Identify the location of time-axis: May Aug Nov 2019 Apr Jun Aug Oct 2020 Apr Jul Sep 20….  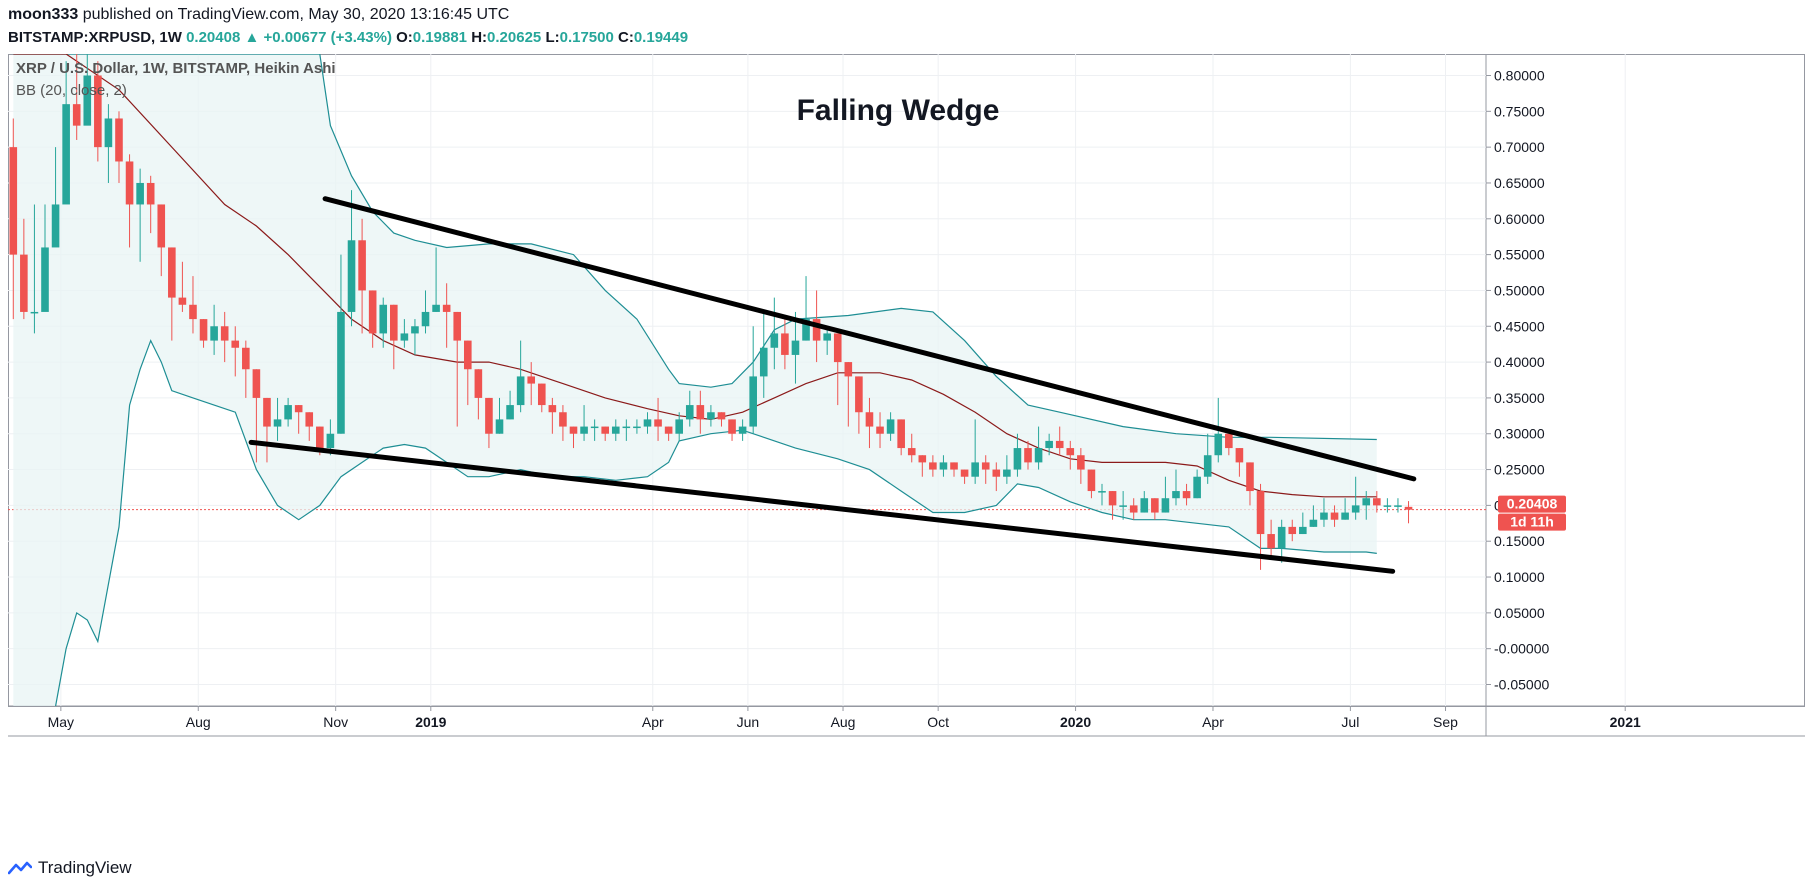
(844, 718).